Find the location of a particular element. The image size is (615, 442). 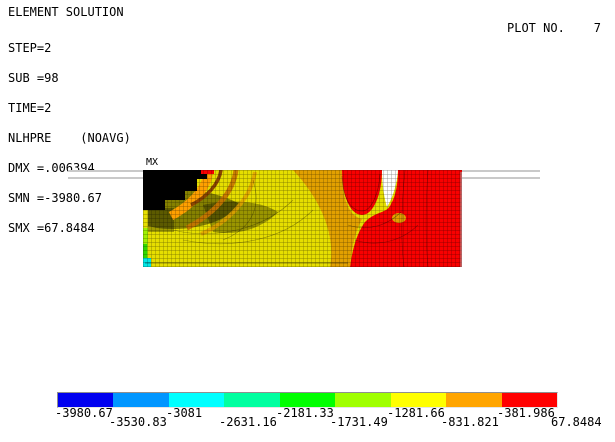

info-line-step: STEP=2 is located at coordinates (30, 48).